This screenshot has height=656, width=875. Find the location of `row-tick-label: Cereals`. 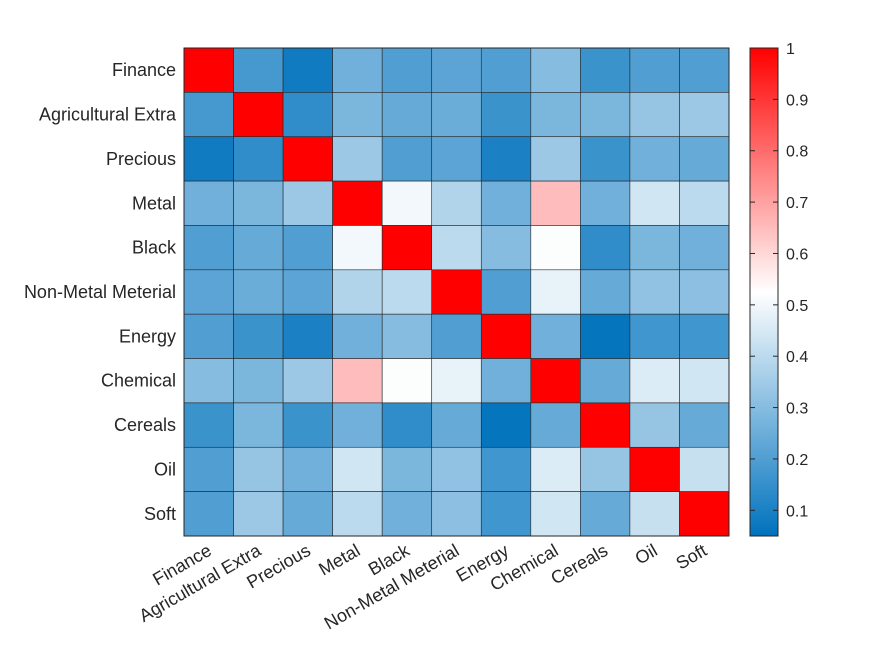

row-tick-label: Cereals is located at coordinates (145, 425).